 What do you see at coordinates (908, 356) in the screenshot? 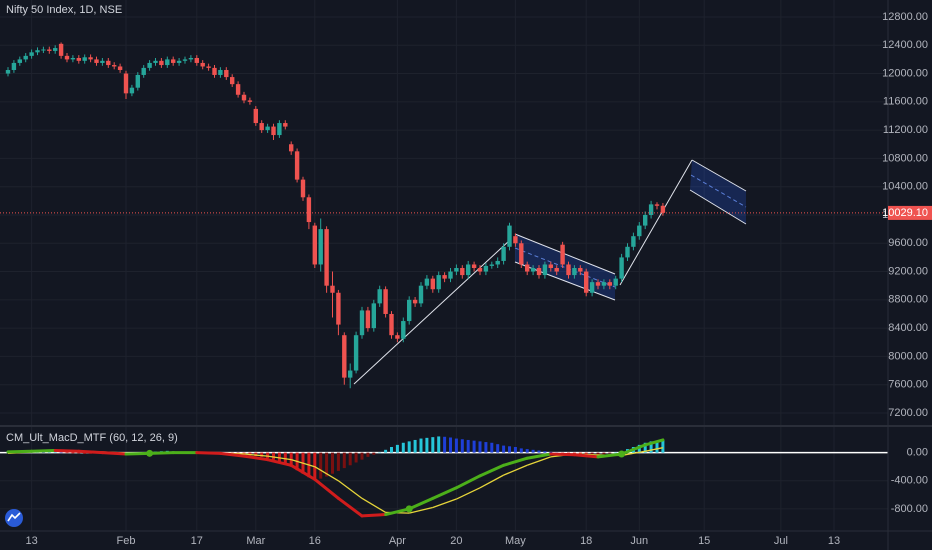
I see `y-tick-label: 8000.00` at bounding box center [908, 356].